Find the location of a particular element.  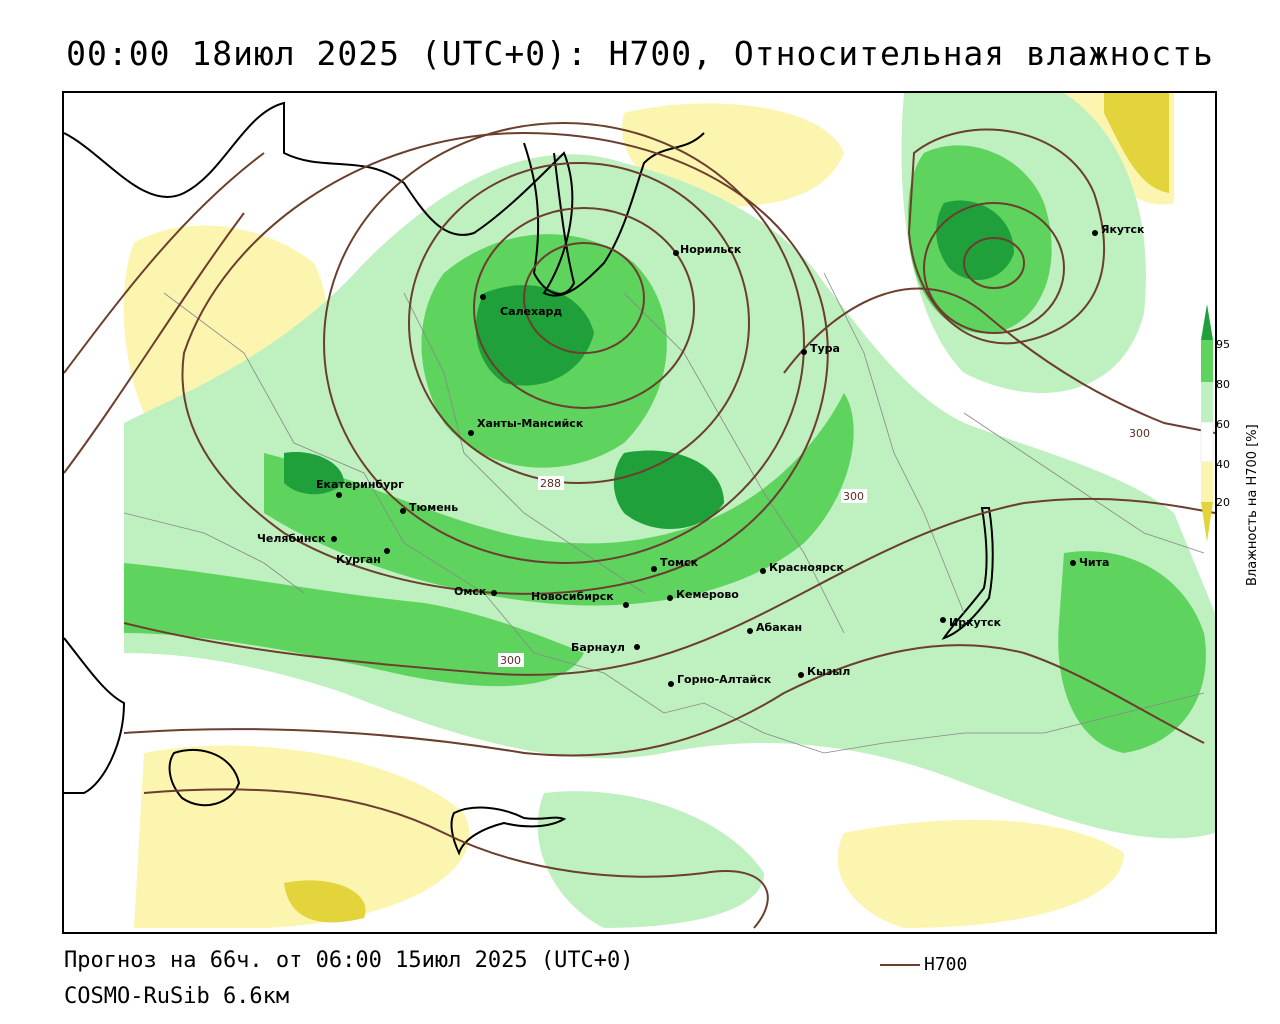

colorbar-tick: 95 is located at coordinates (1223, 344).